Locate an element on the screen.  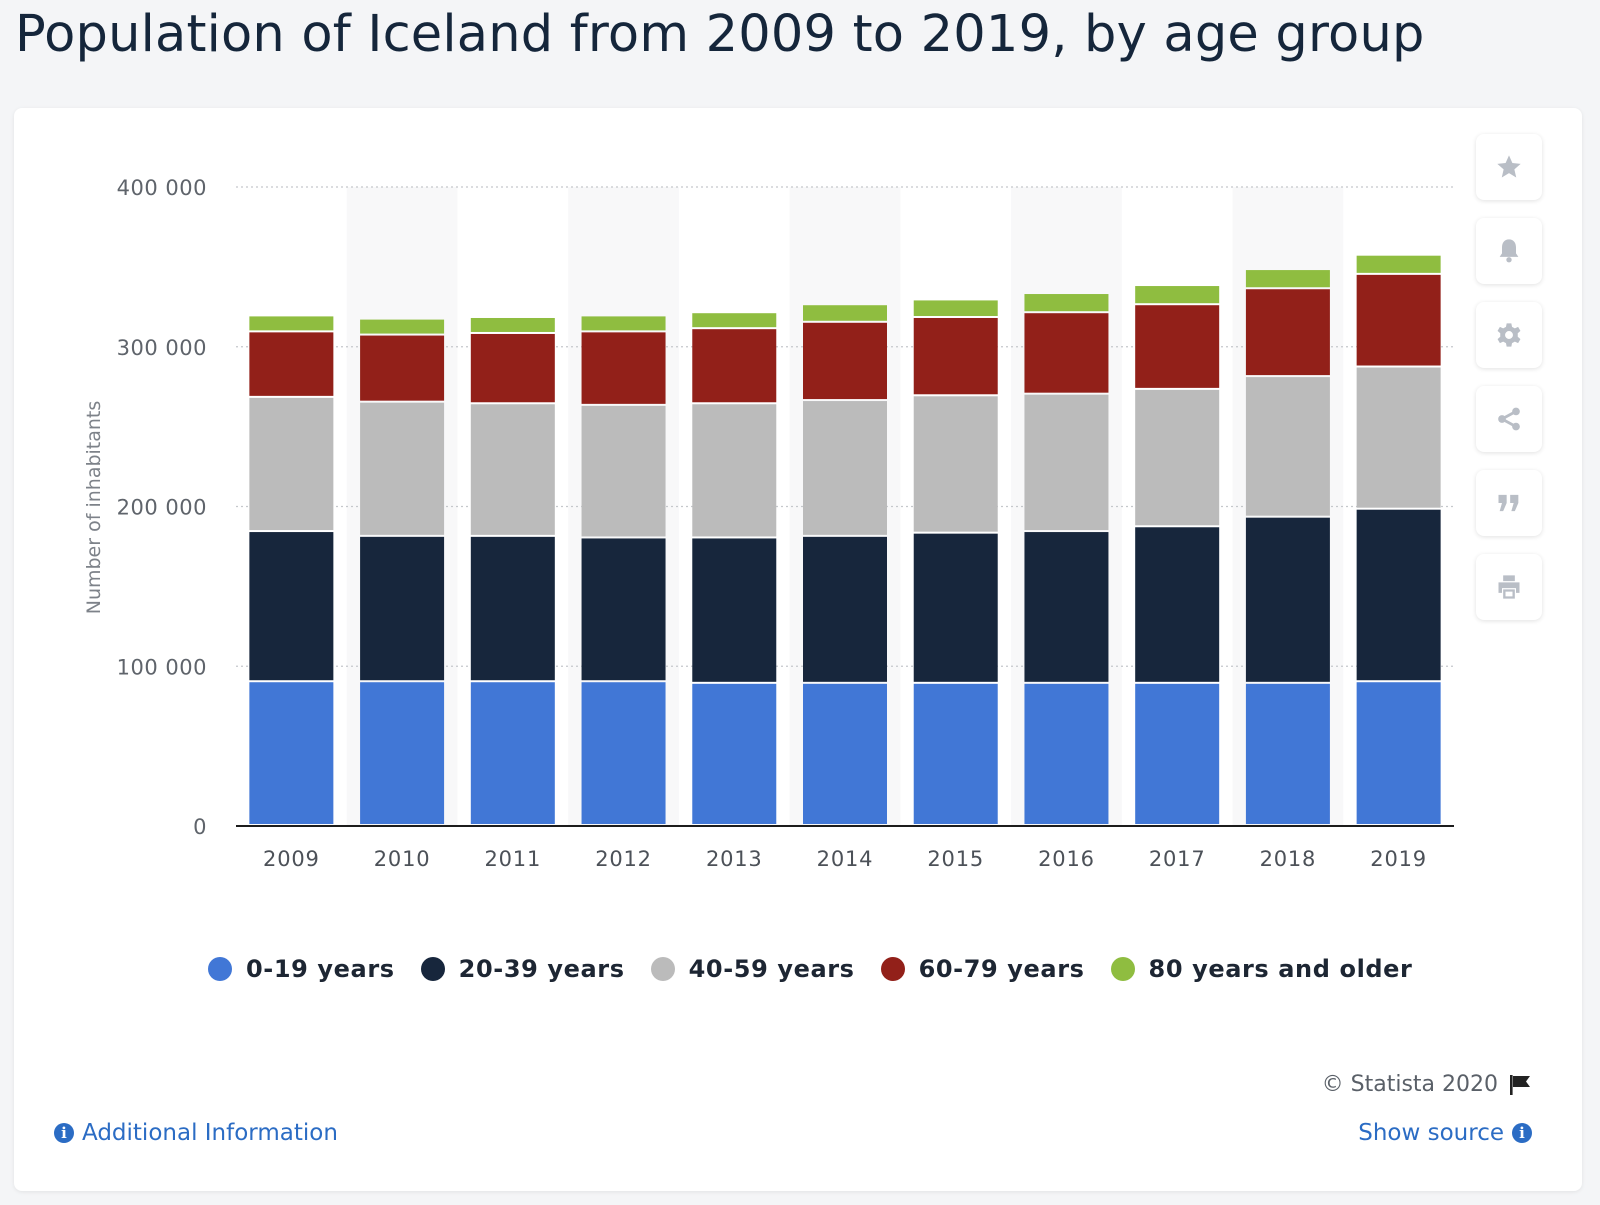
legend-item: 40-59 years is located at coordinates (752, 969).